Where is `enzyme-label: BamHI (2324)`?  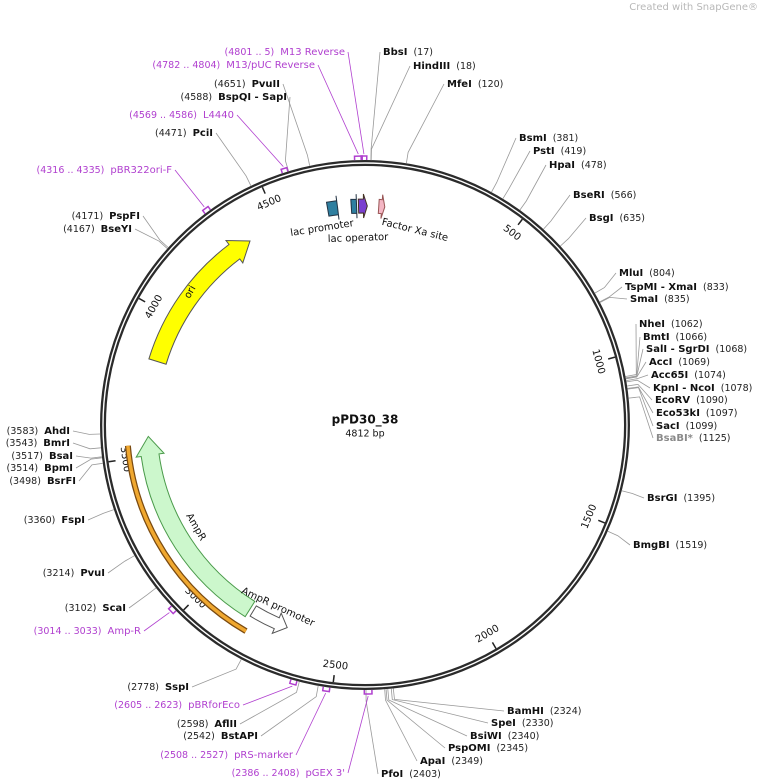
enzyme-label: BamHI (2324) is located at coordinates (544, 712).